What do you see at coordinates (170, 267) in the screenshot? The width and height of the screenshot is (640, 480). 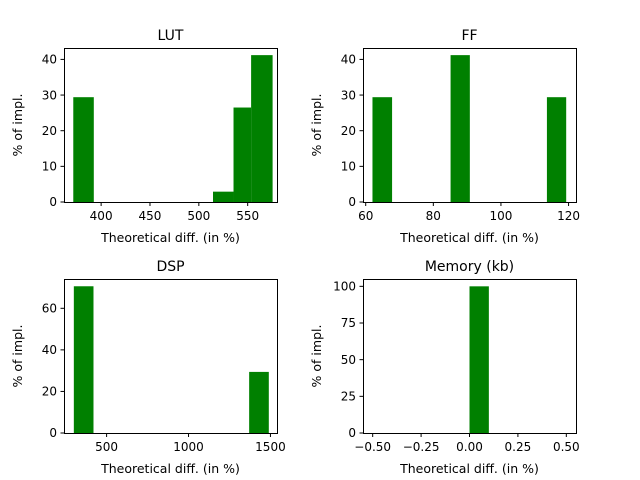 I see `subplot-title: DSP` at bounding box center [170, 267].